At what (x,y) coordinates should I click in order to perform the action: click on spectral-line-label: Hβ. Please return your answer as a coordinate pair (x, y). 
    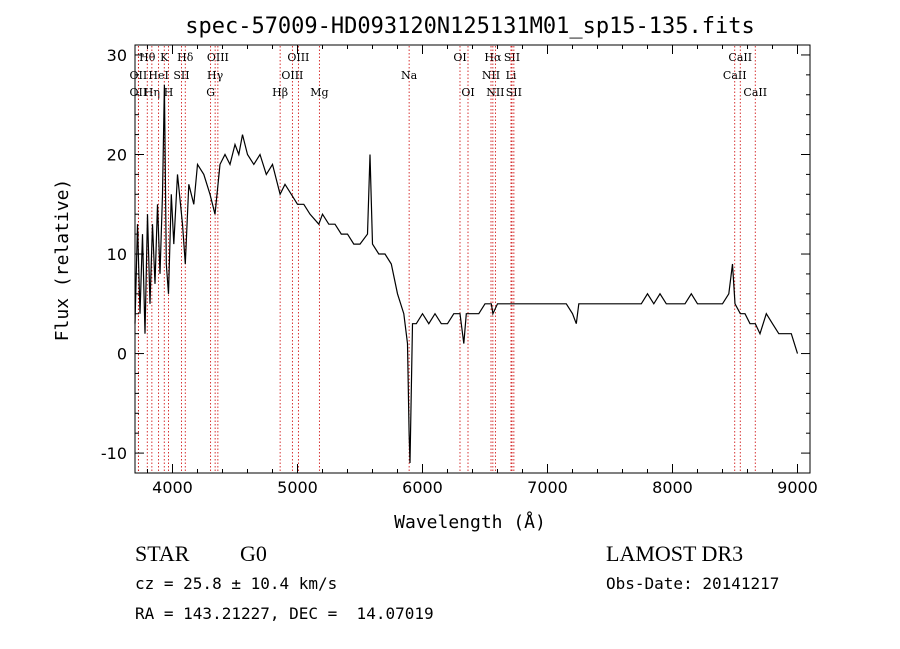
    Looking at the image, I should click on (280, 92).